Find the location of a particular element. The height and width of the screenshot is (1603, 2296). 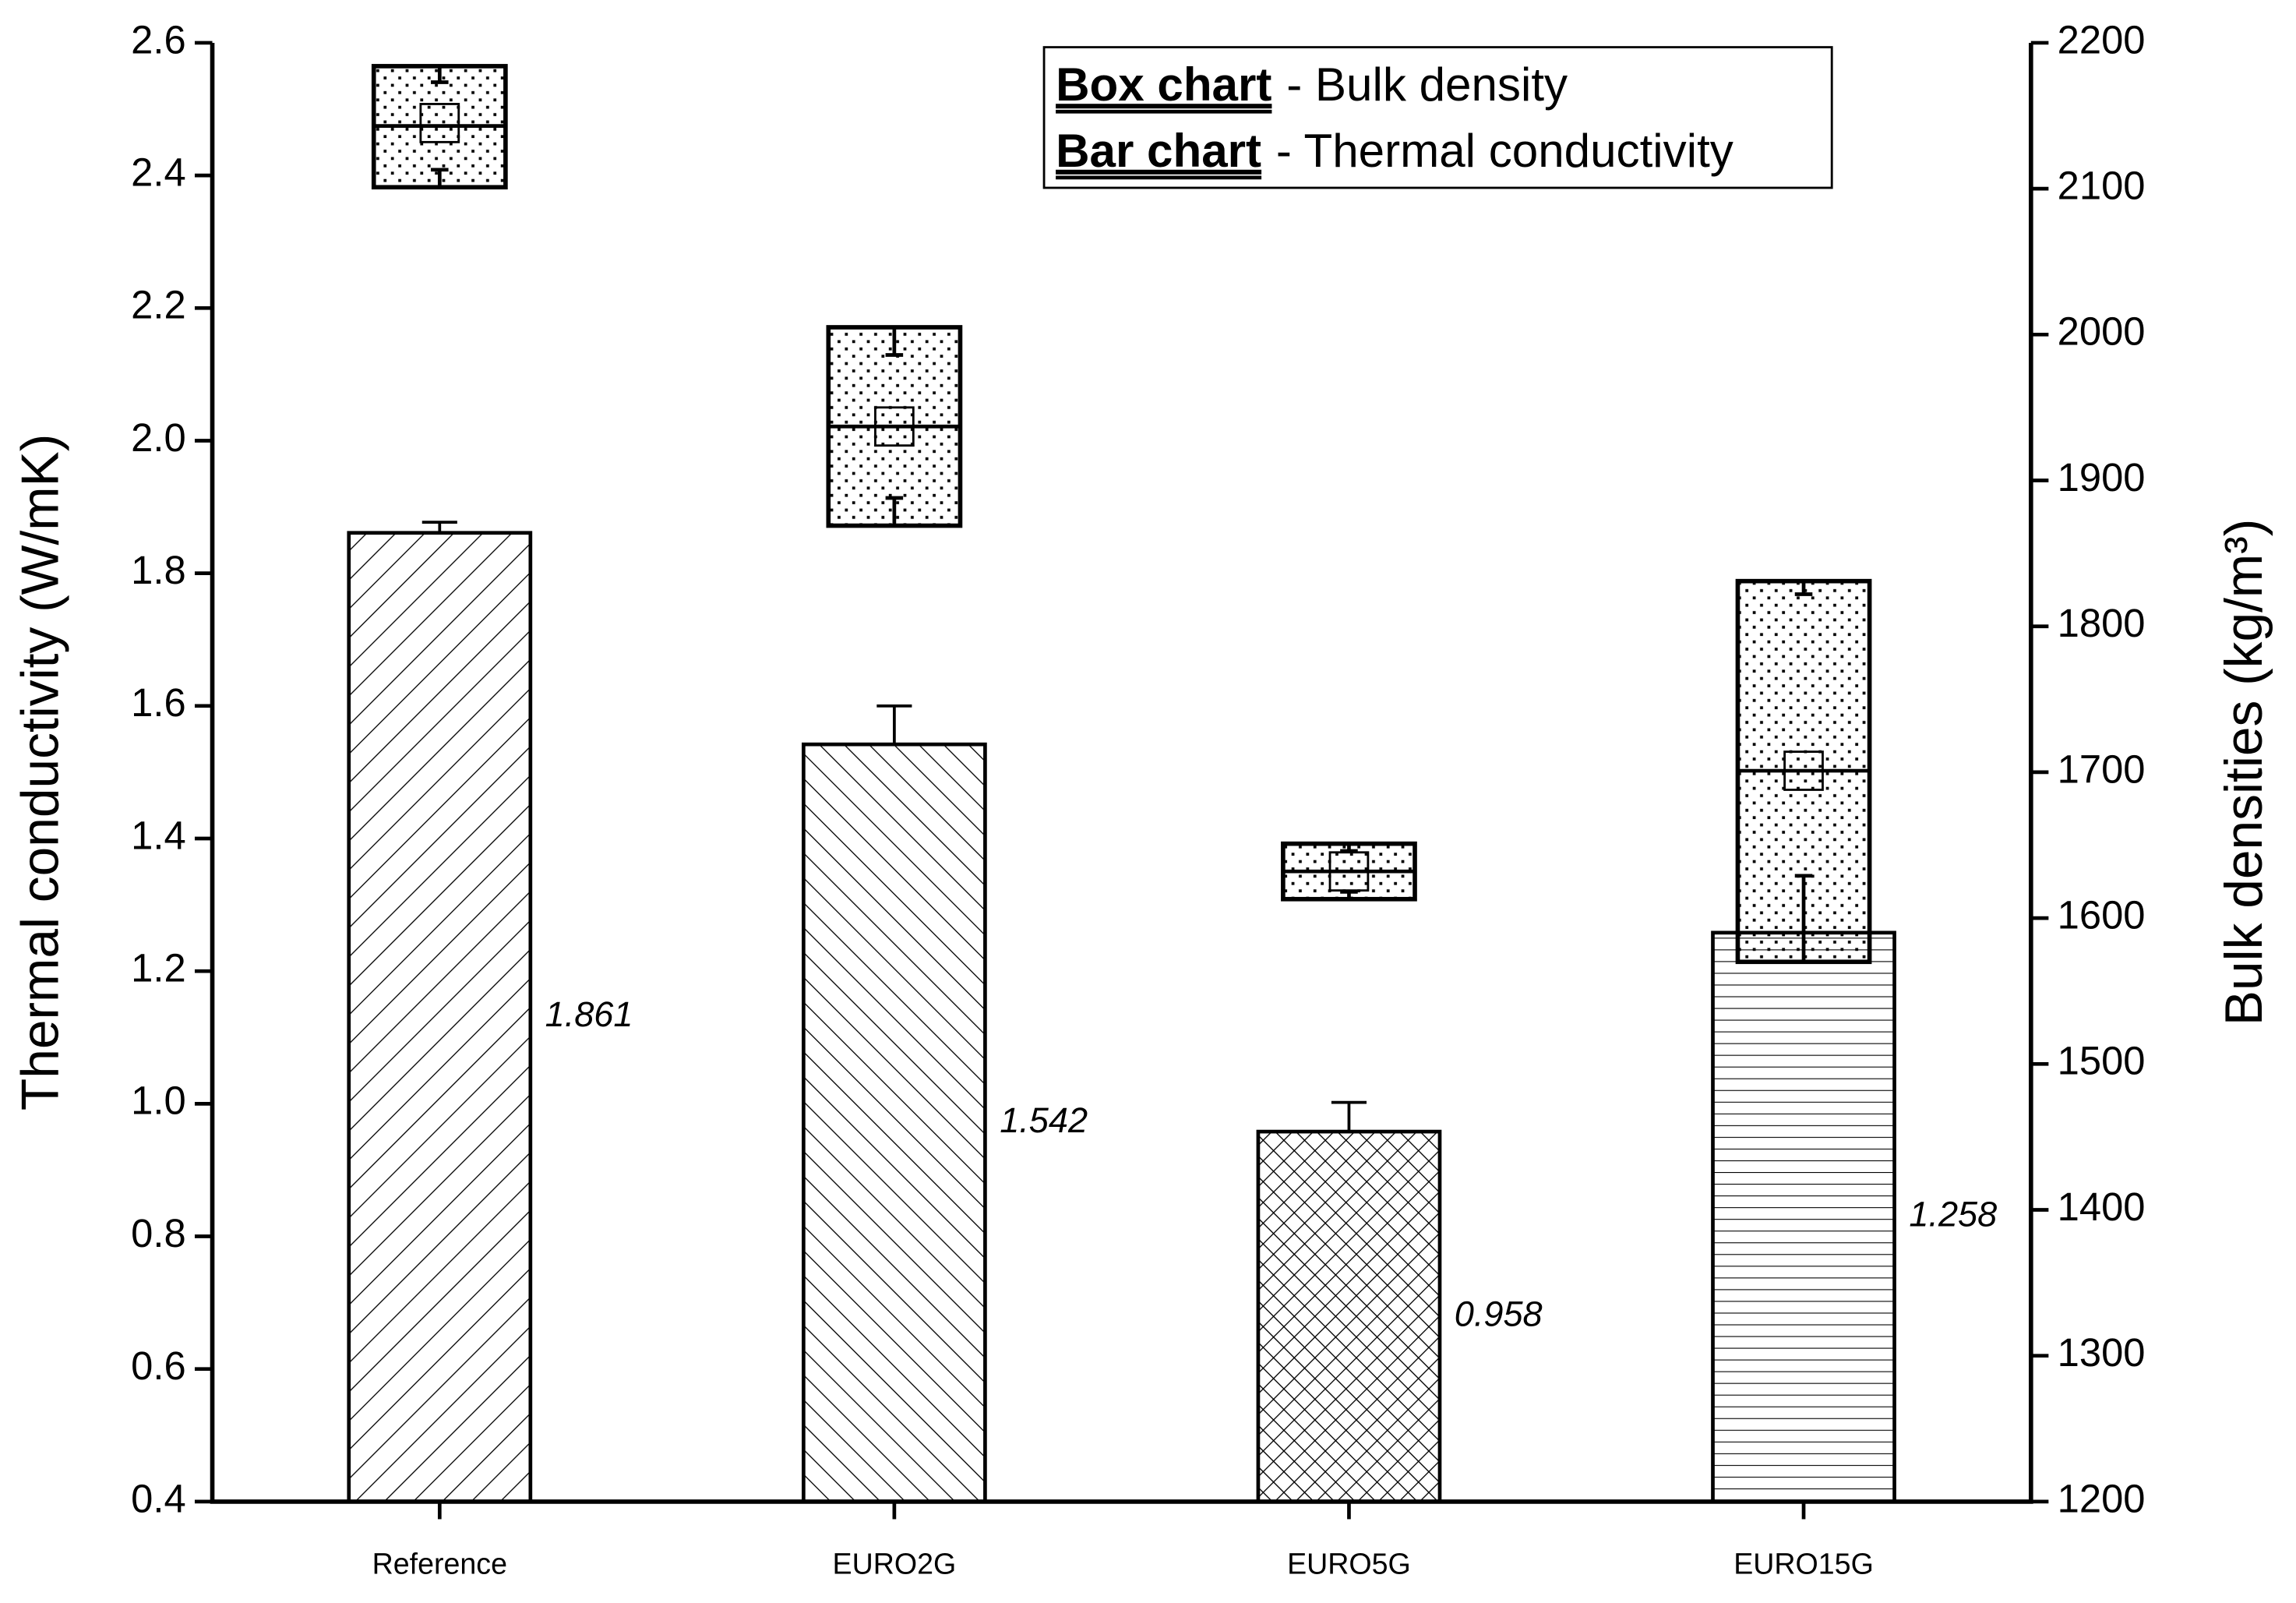

y2-tick-label: 1300 is located at coordinates (2102, 1352).